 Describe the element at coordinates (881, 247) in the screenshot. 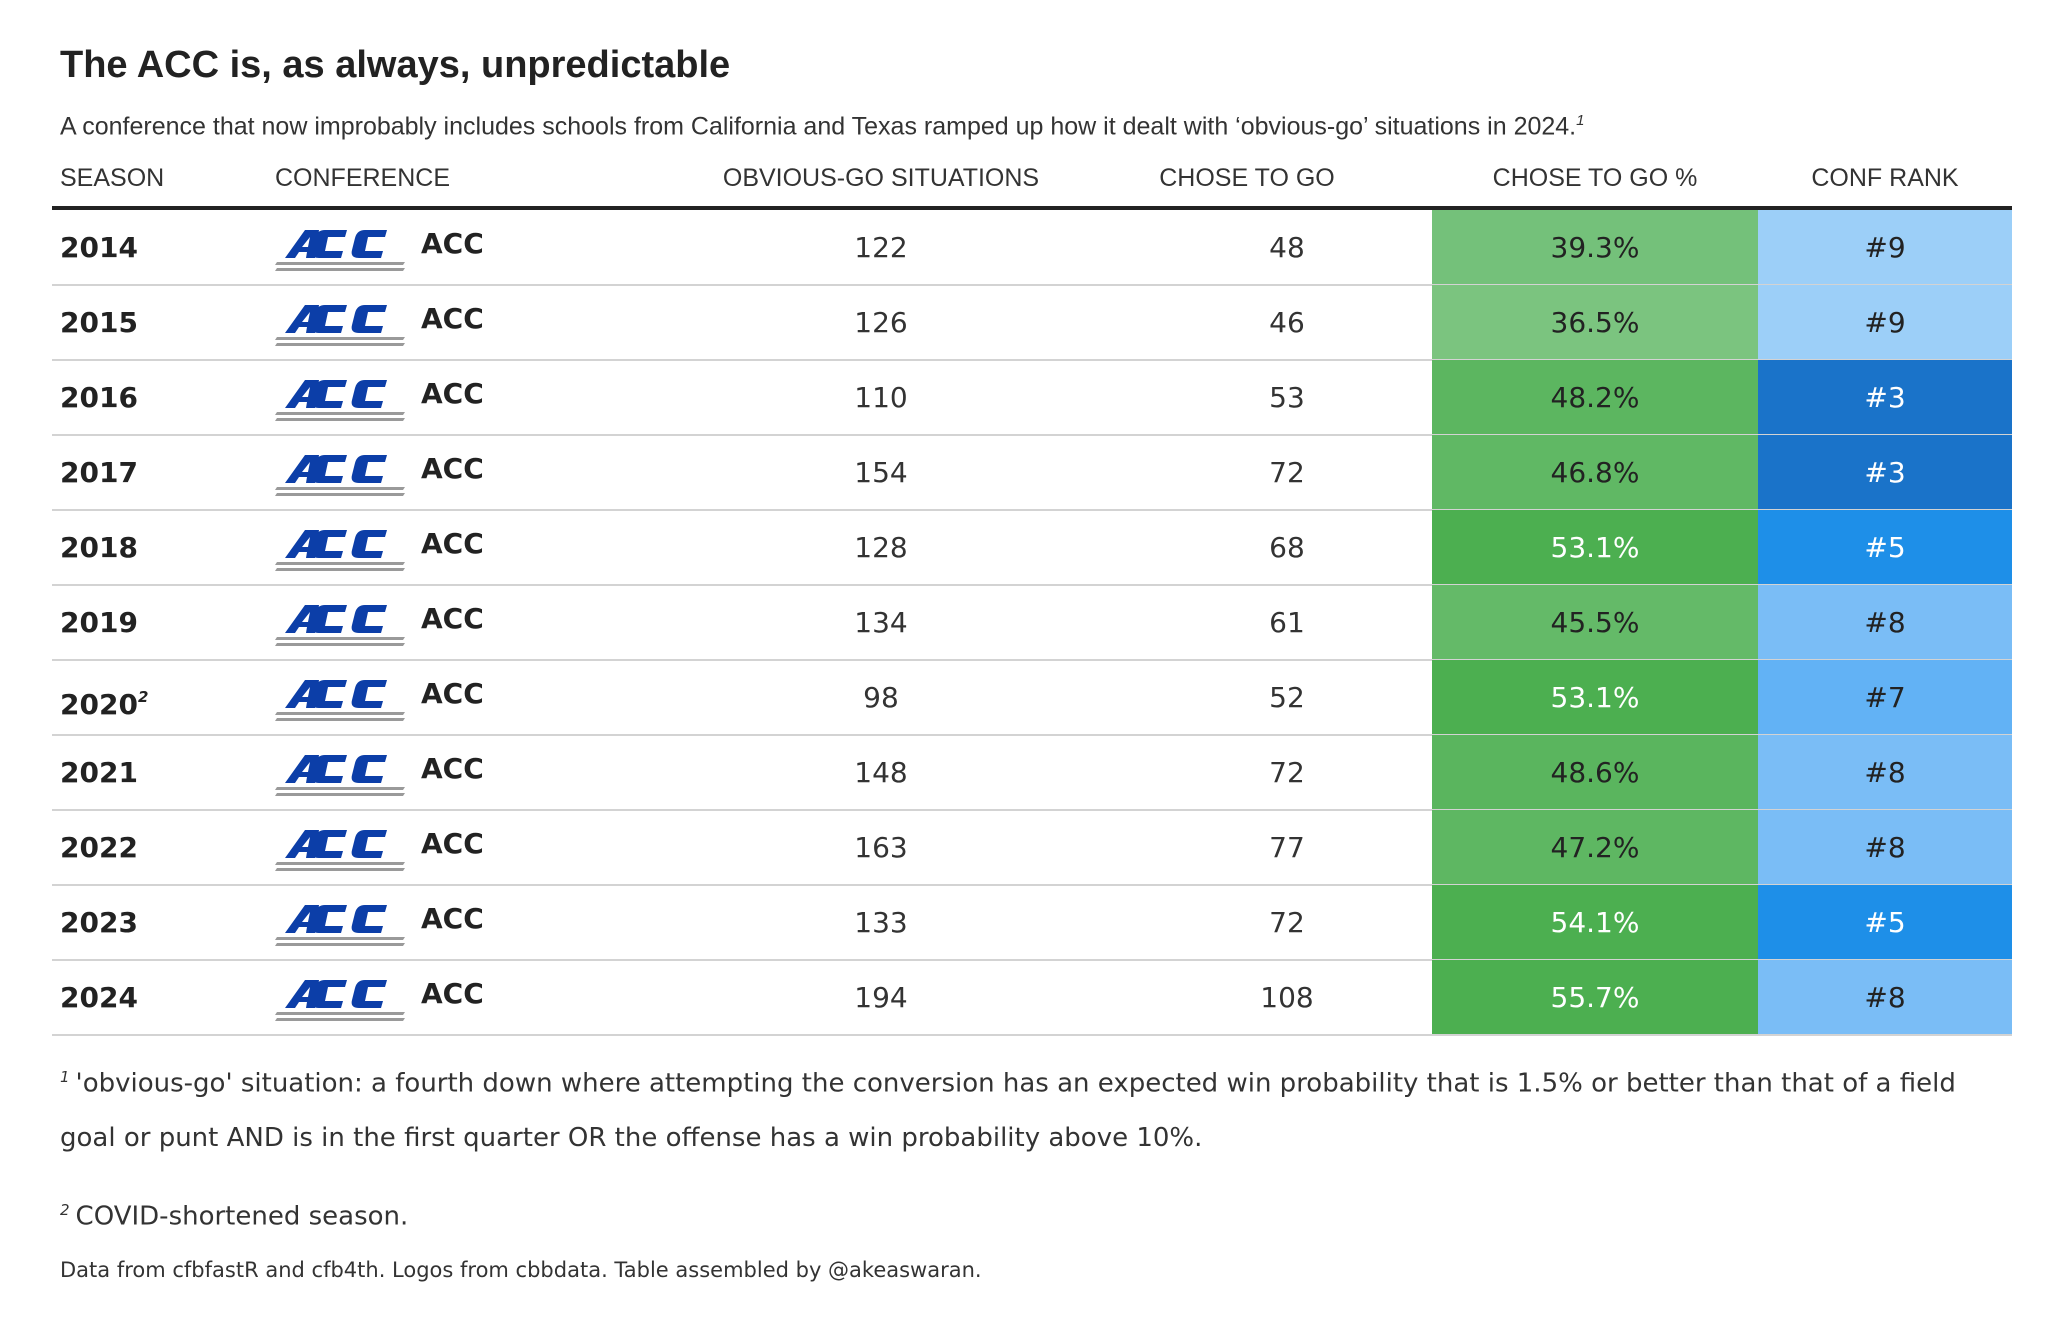

I see `situations: 122` at that location.